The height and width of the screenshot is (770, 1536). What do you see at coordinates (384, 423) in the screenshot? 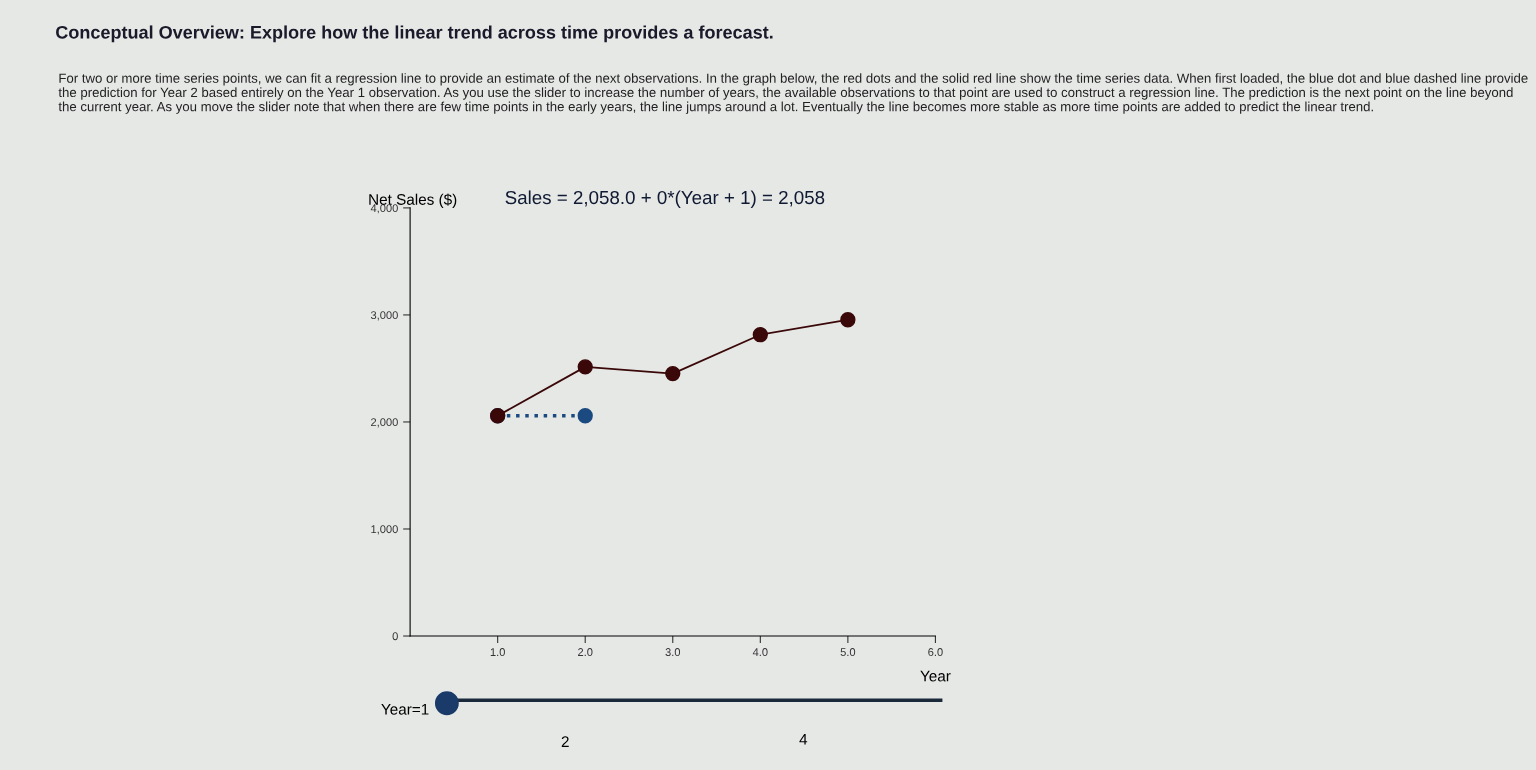
I see `y-tick-label: 2,000` at bounding box center [384, 423].